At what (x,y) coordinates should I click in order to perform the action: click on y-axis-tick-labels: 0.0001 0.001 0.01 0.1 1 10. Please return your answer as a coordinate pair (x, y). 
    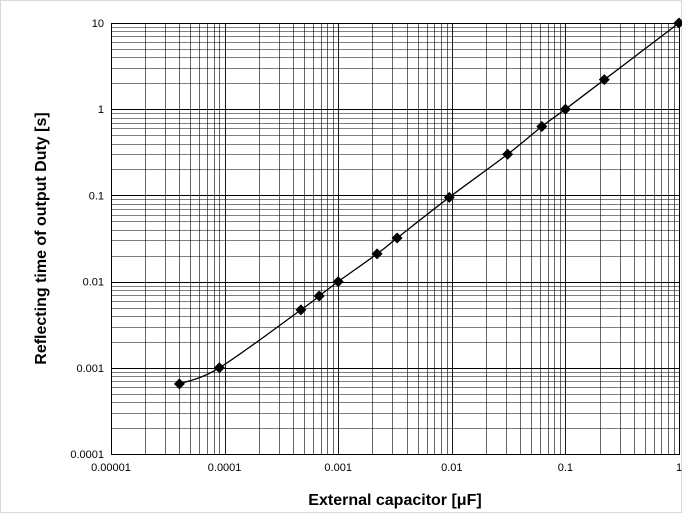
    Looking at the image, I should click on (87, 239).